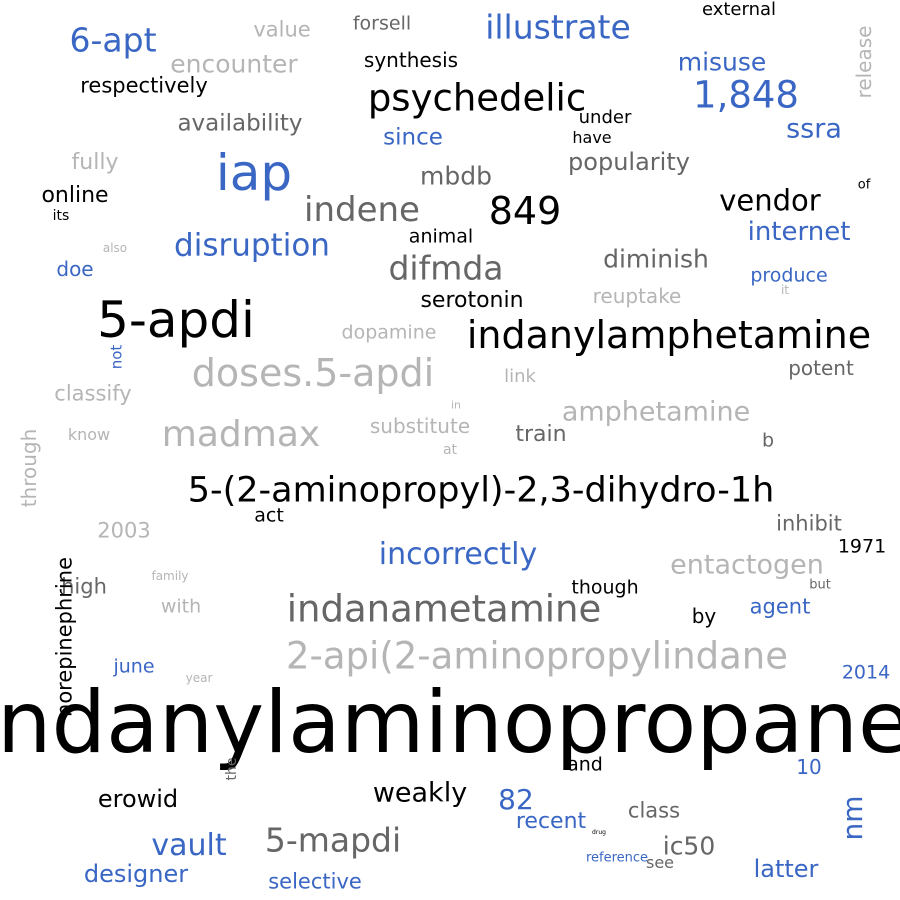 The height and width of the screenshot is (900, 900). Describe the element at coordinates (739, 10) in the screenshot. I see `word-external: external` at that location.